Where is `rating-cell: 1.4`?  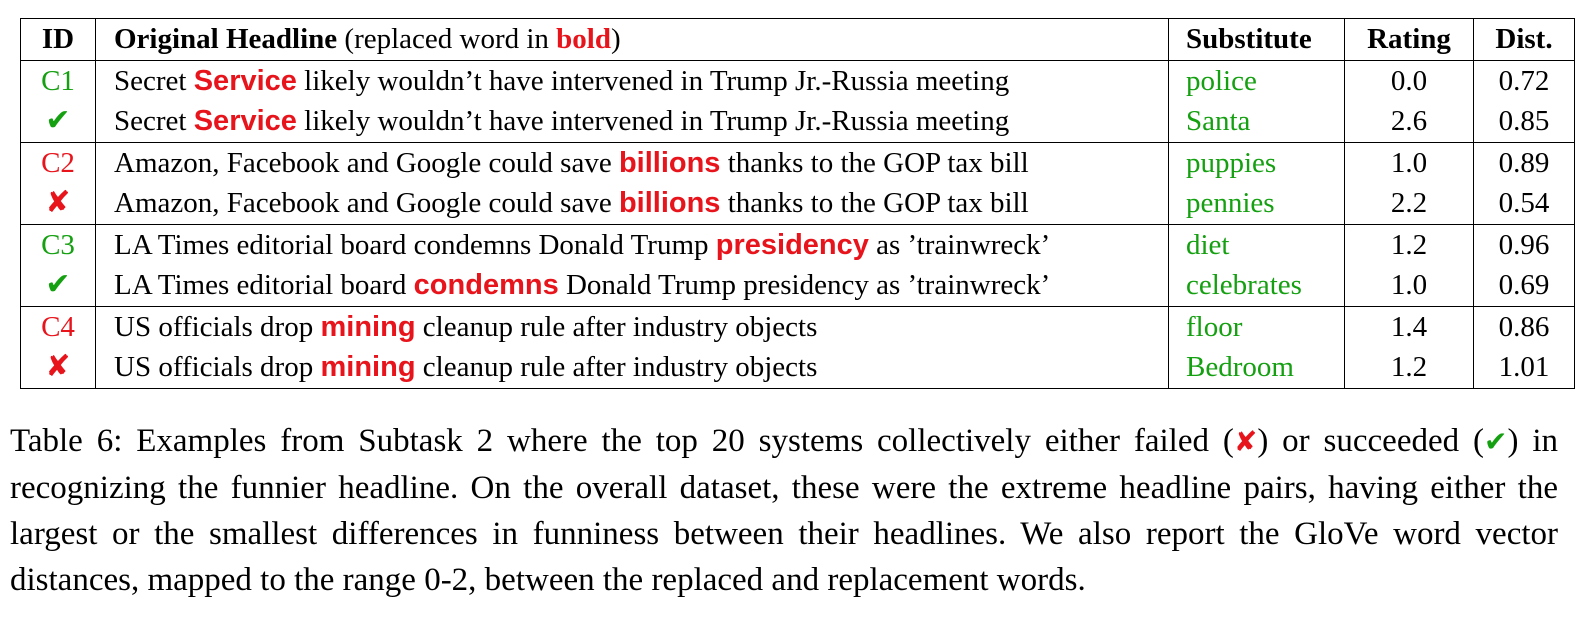 rating-cell: 1.4 is located at coordinates (1409, 326).